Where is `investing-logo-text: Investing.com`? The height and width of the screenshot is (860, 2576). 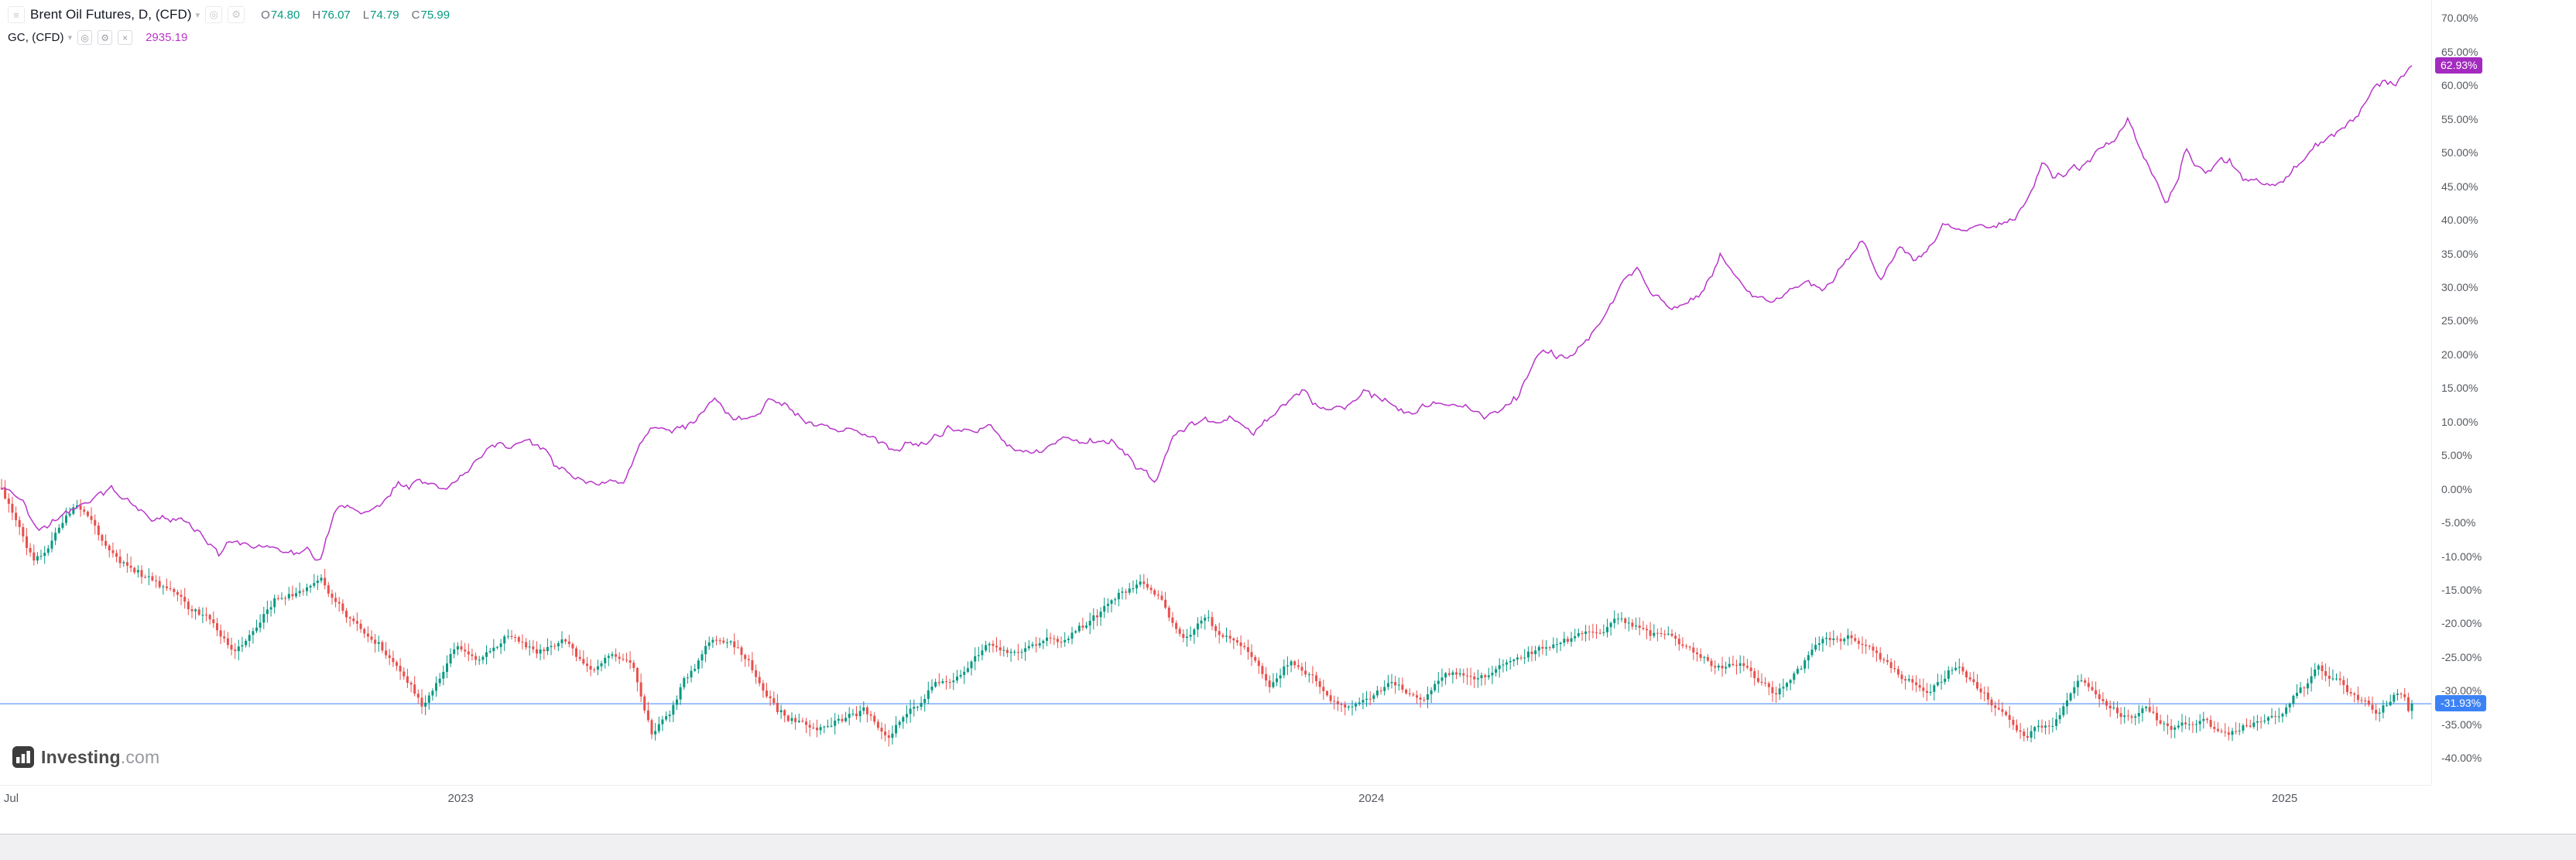 investing-logo-text: Investing.com is located at coordinates (101, 756).